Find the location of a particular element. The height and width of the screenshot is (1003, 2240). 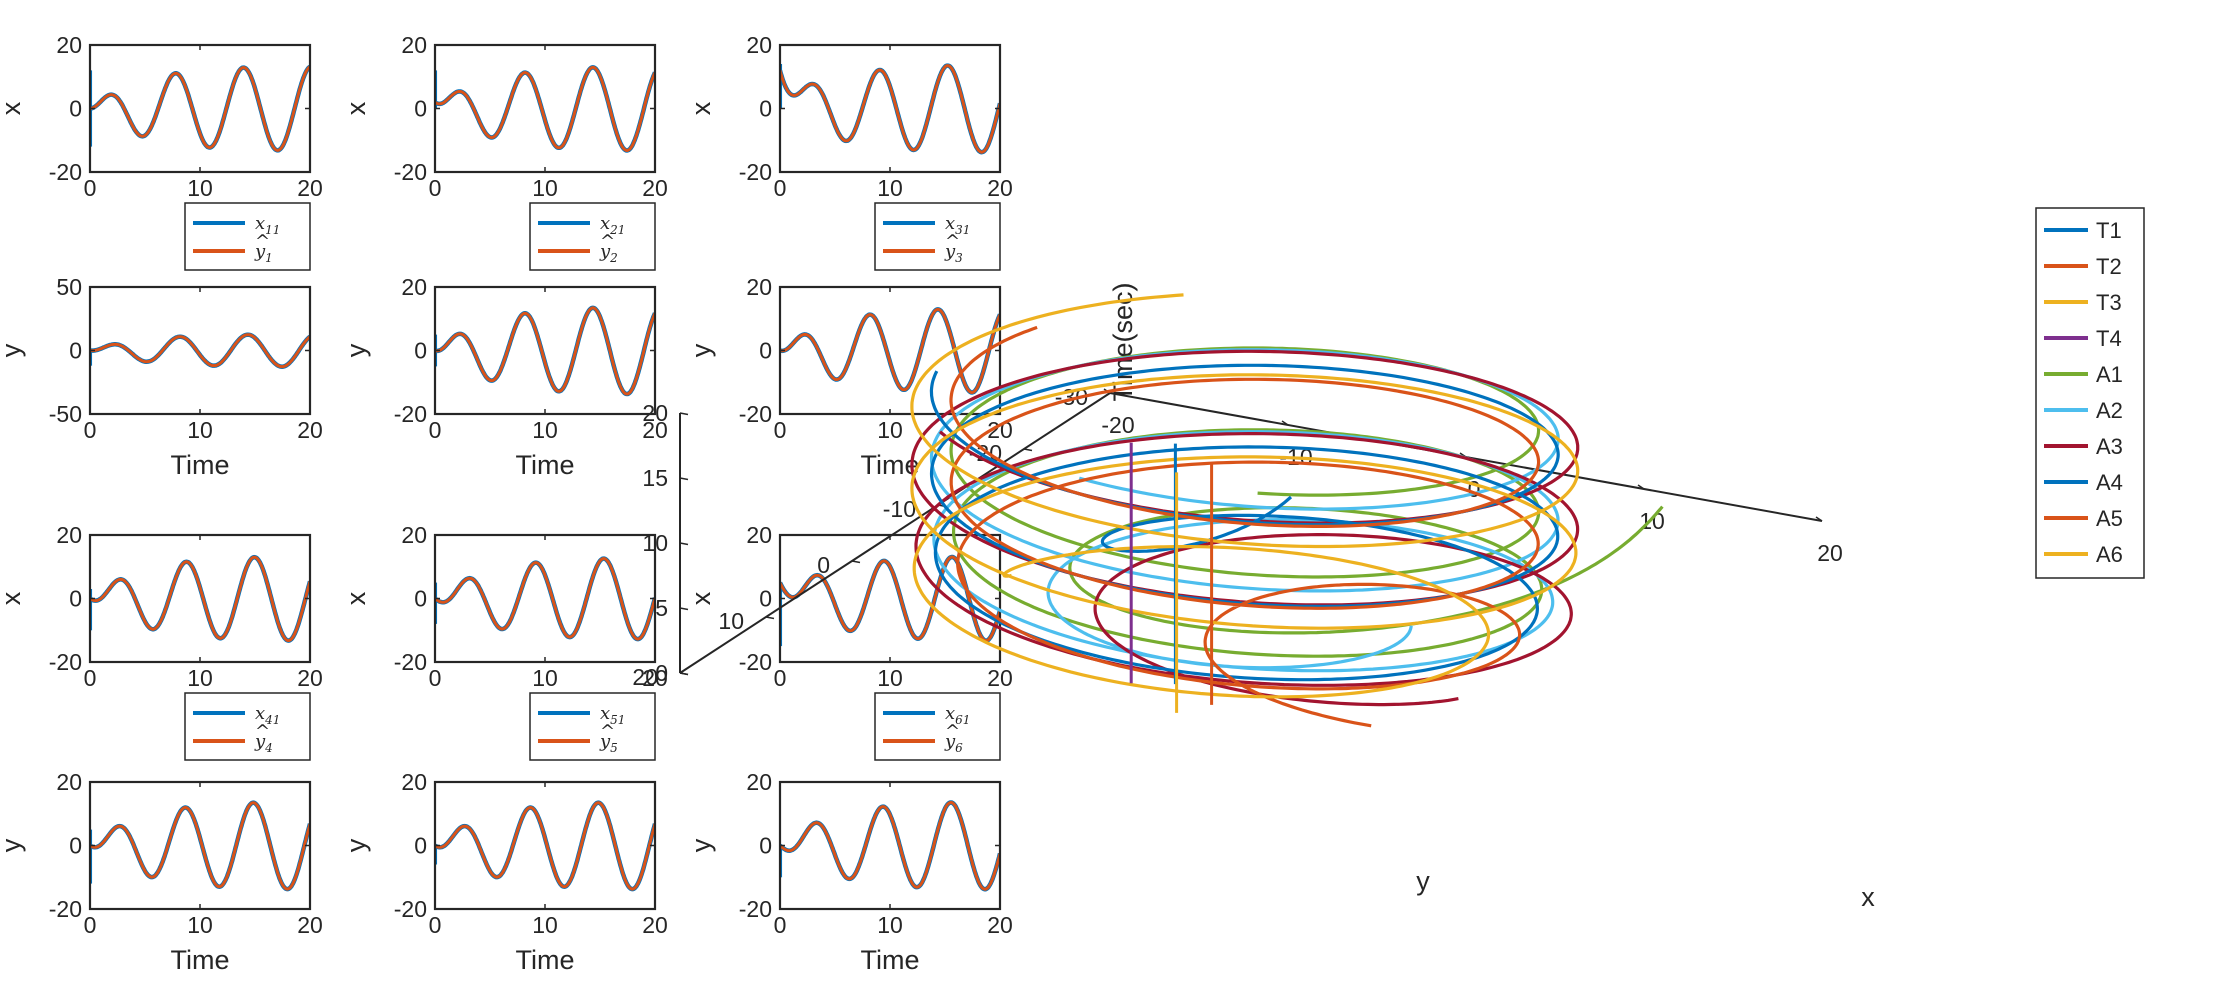

trajectory-a3 is located at coordinates (1245, 528).